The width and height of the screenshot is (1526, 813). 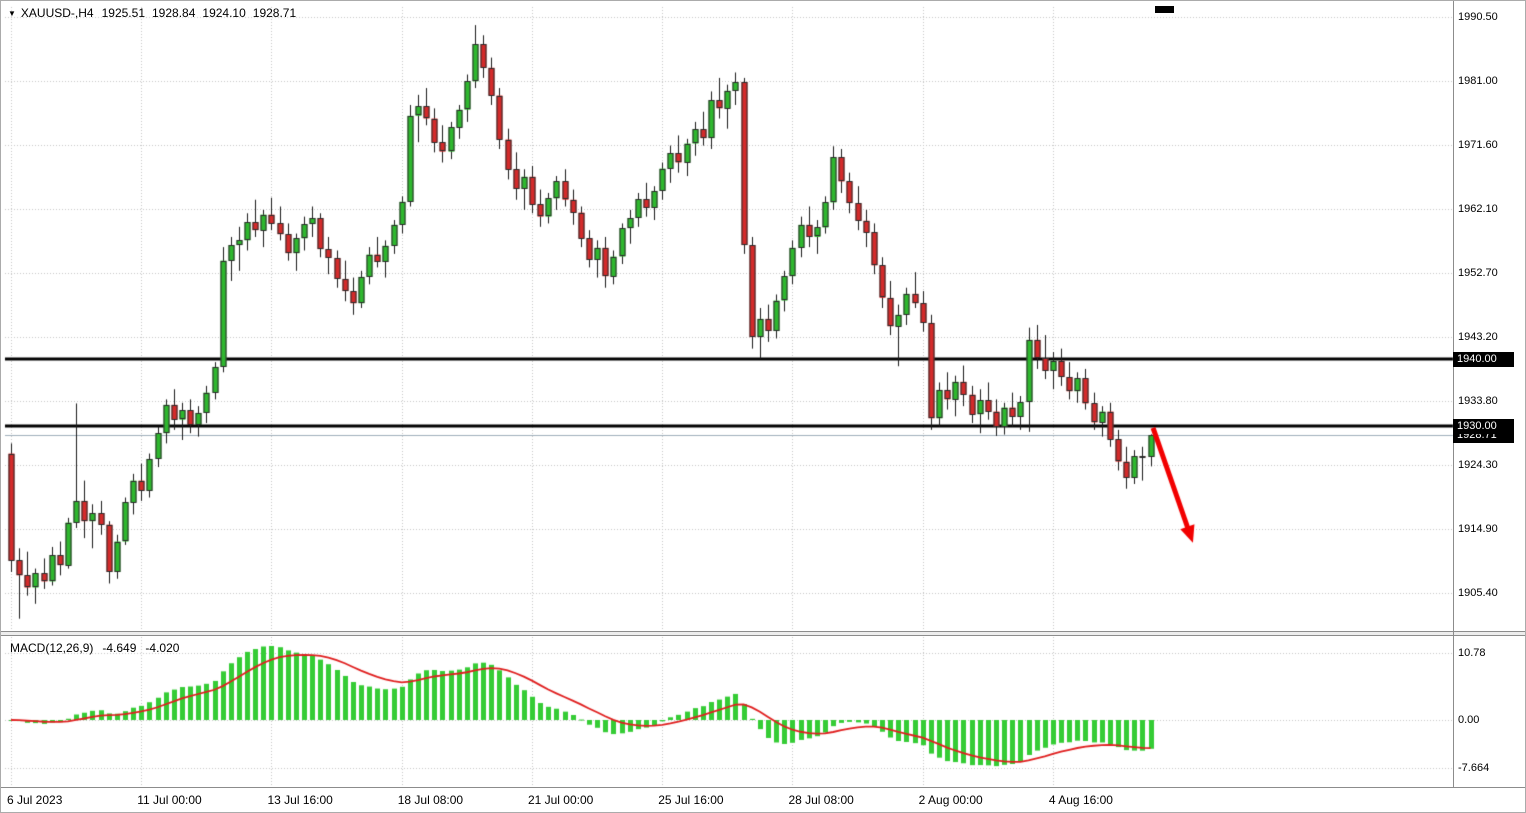 What do you see at coordinates (1478, 592) in the screenshot?
I see `price-axis-label: 1905.40` at bounding box center [1478, 592].